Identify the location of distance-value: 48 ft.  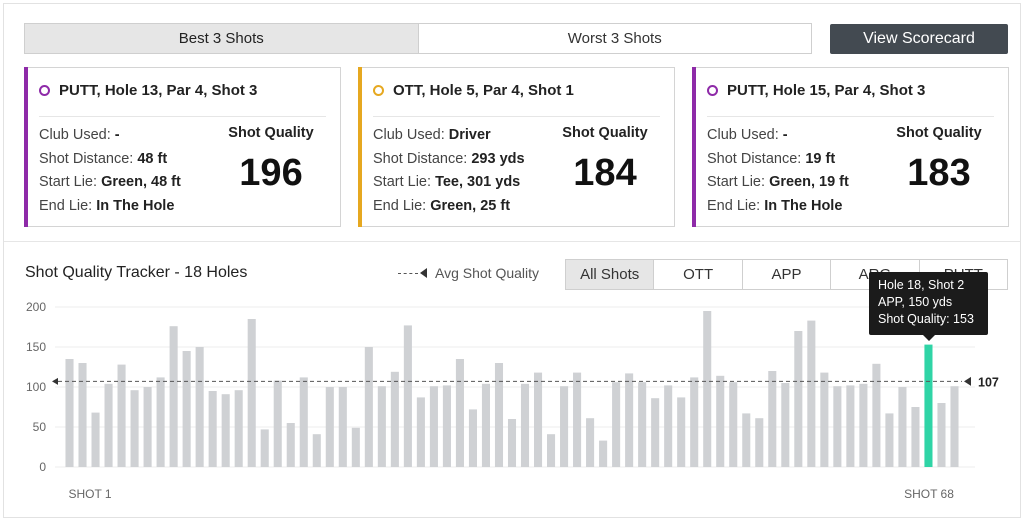
(152, 158).